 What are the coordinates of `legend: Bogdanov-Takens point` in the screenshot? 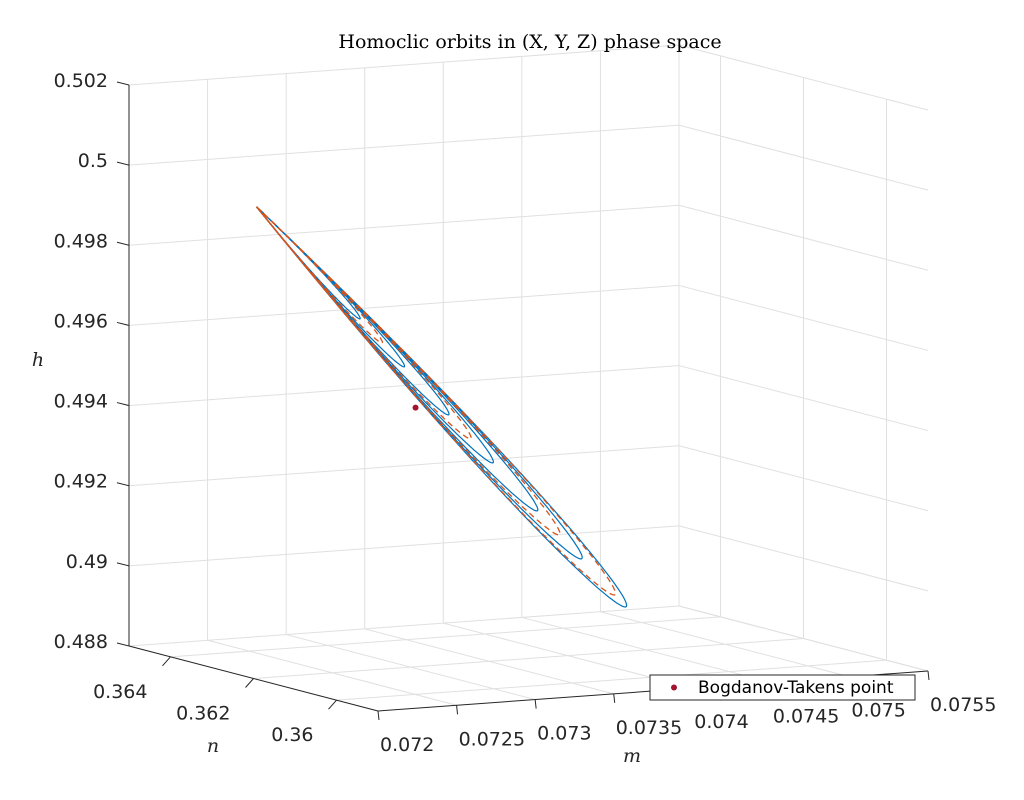 It's located at (782, 687).